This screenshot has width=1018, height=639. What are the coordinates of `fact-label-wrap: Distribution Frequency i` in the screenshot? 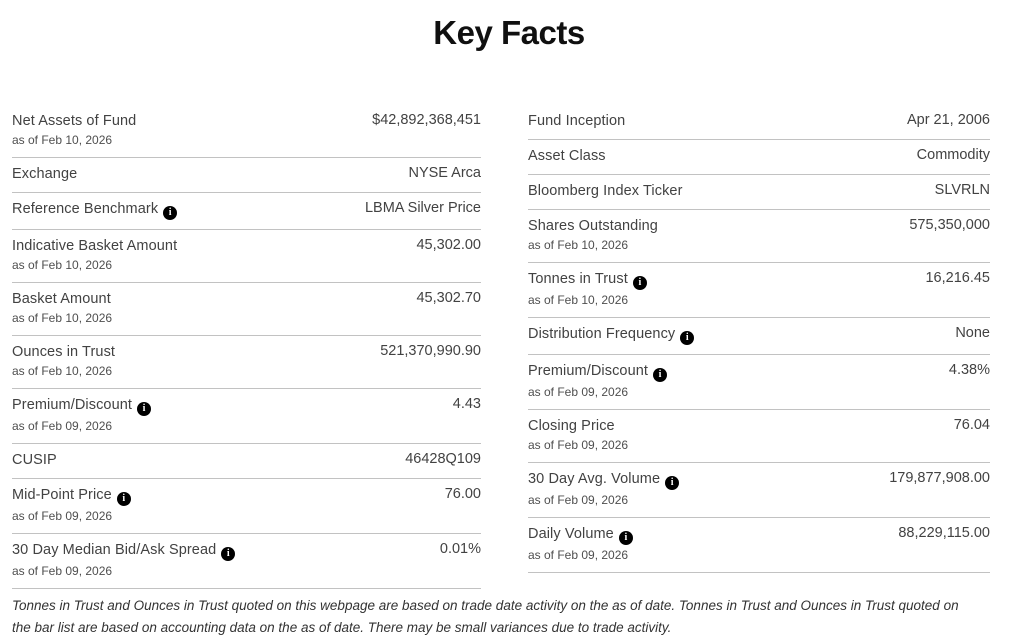 It's located at (611, 335).